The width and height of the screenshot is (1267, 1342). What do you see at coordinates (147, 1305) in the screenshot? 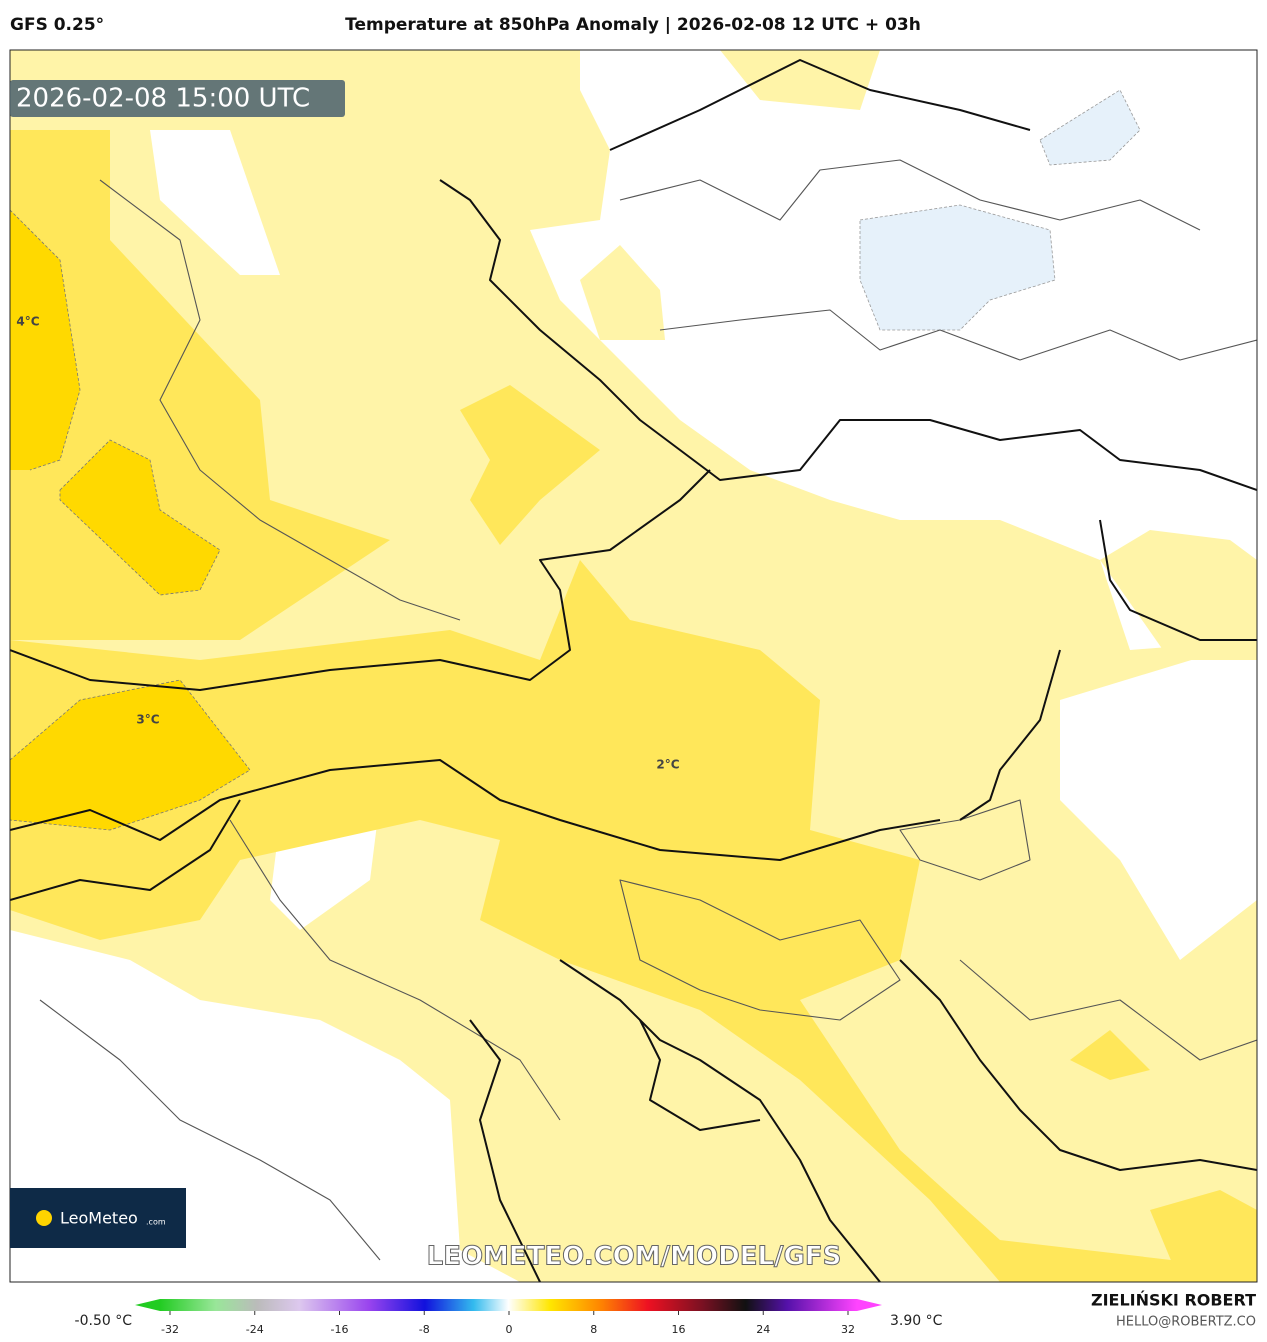
I see `colorbar-low-arrow` at bounding box center [147, 1305].